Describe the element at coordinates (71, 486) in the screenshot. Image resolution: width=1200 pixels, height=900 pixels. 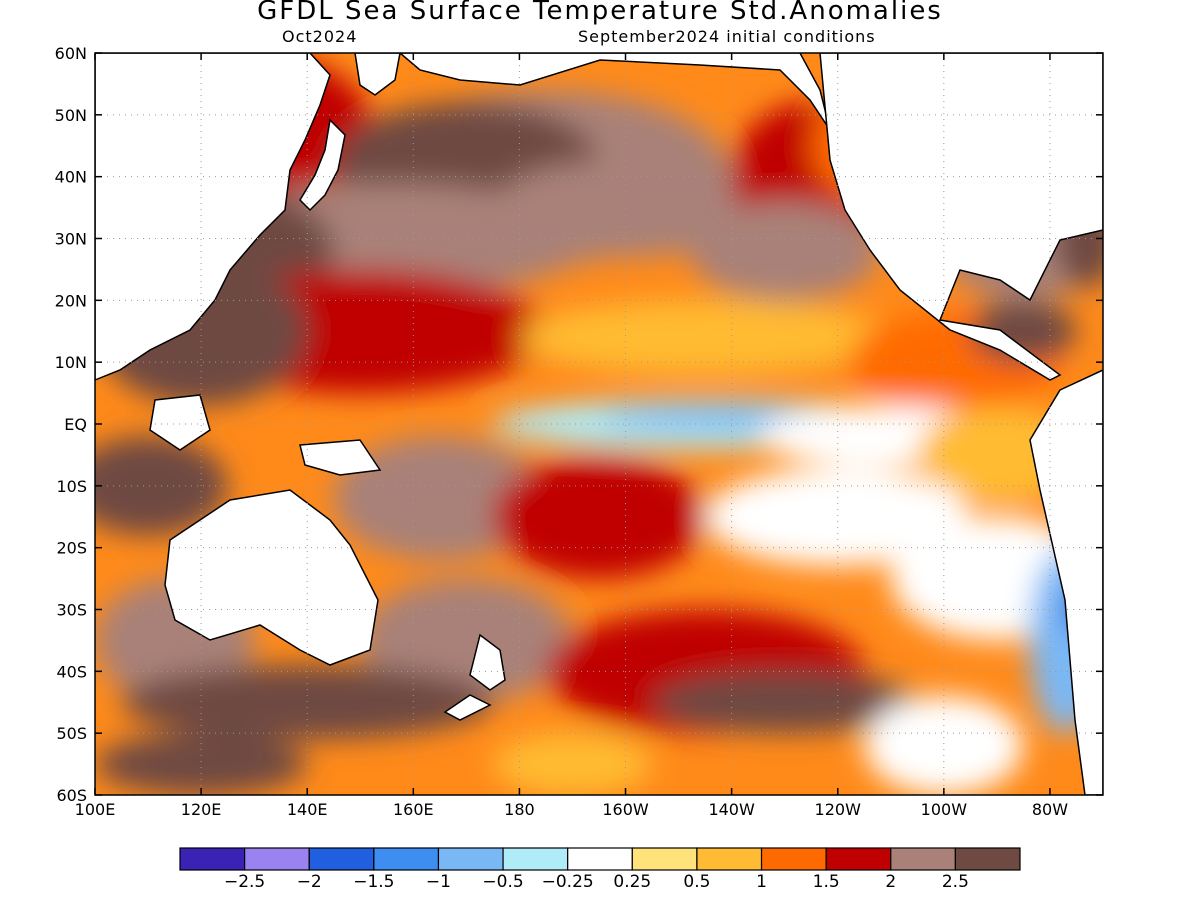
I see `y-tick-label: 10S` at that location.